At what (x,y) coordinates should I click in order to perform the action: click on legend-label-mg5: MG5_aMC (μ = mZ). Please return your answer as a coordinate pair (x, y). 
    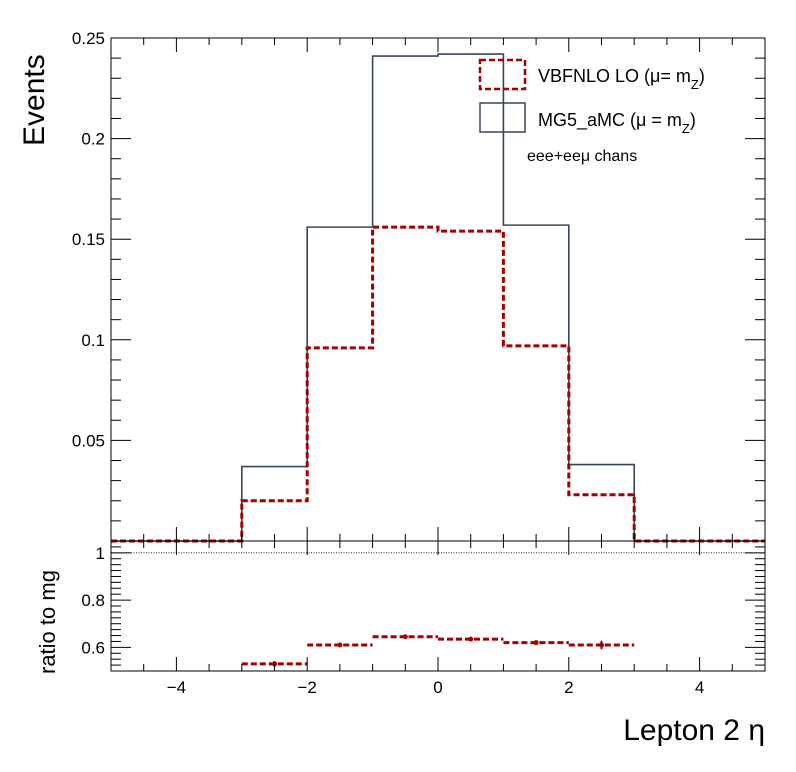
    Looking at the image, I should click on (617, 123).